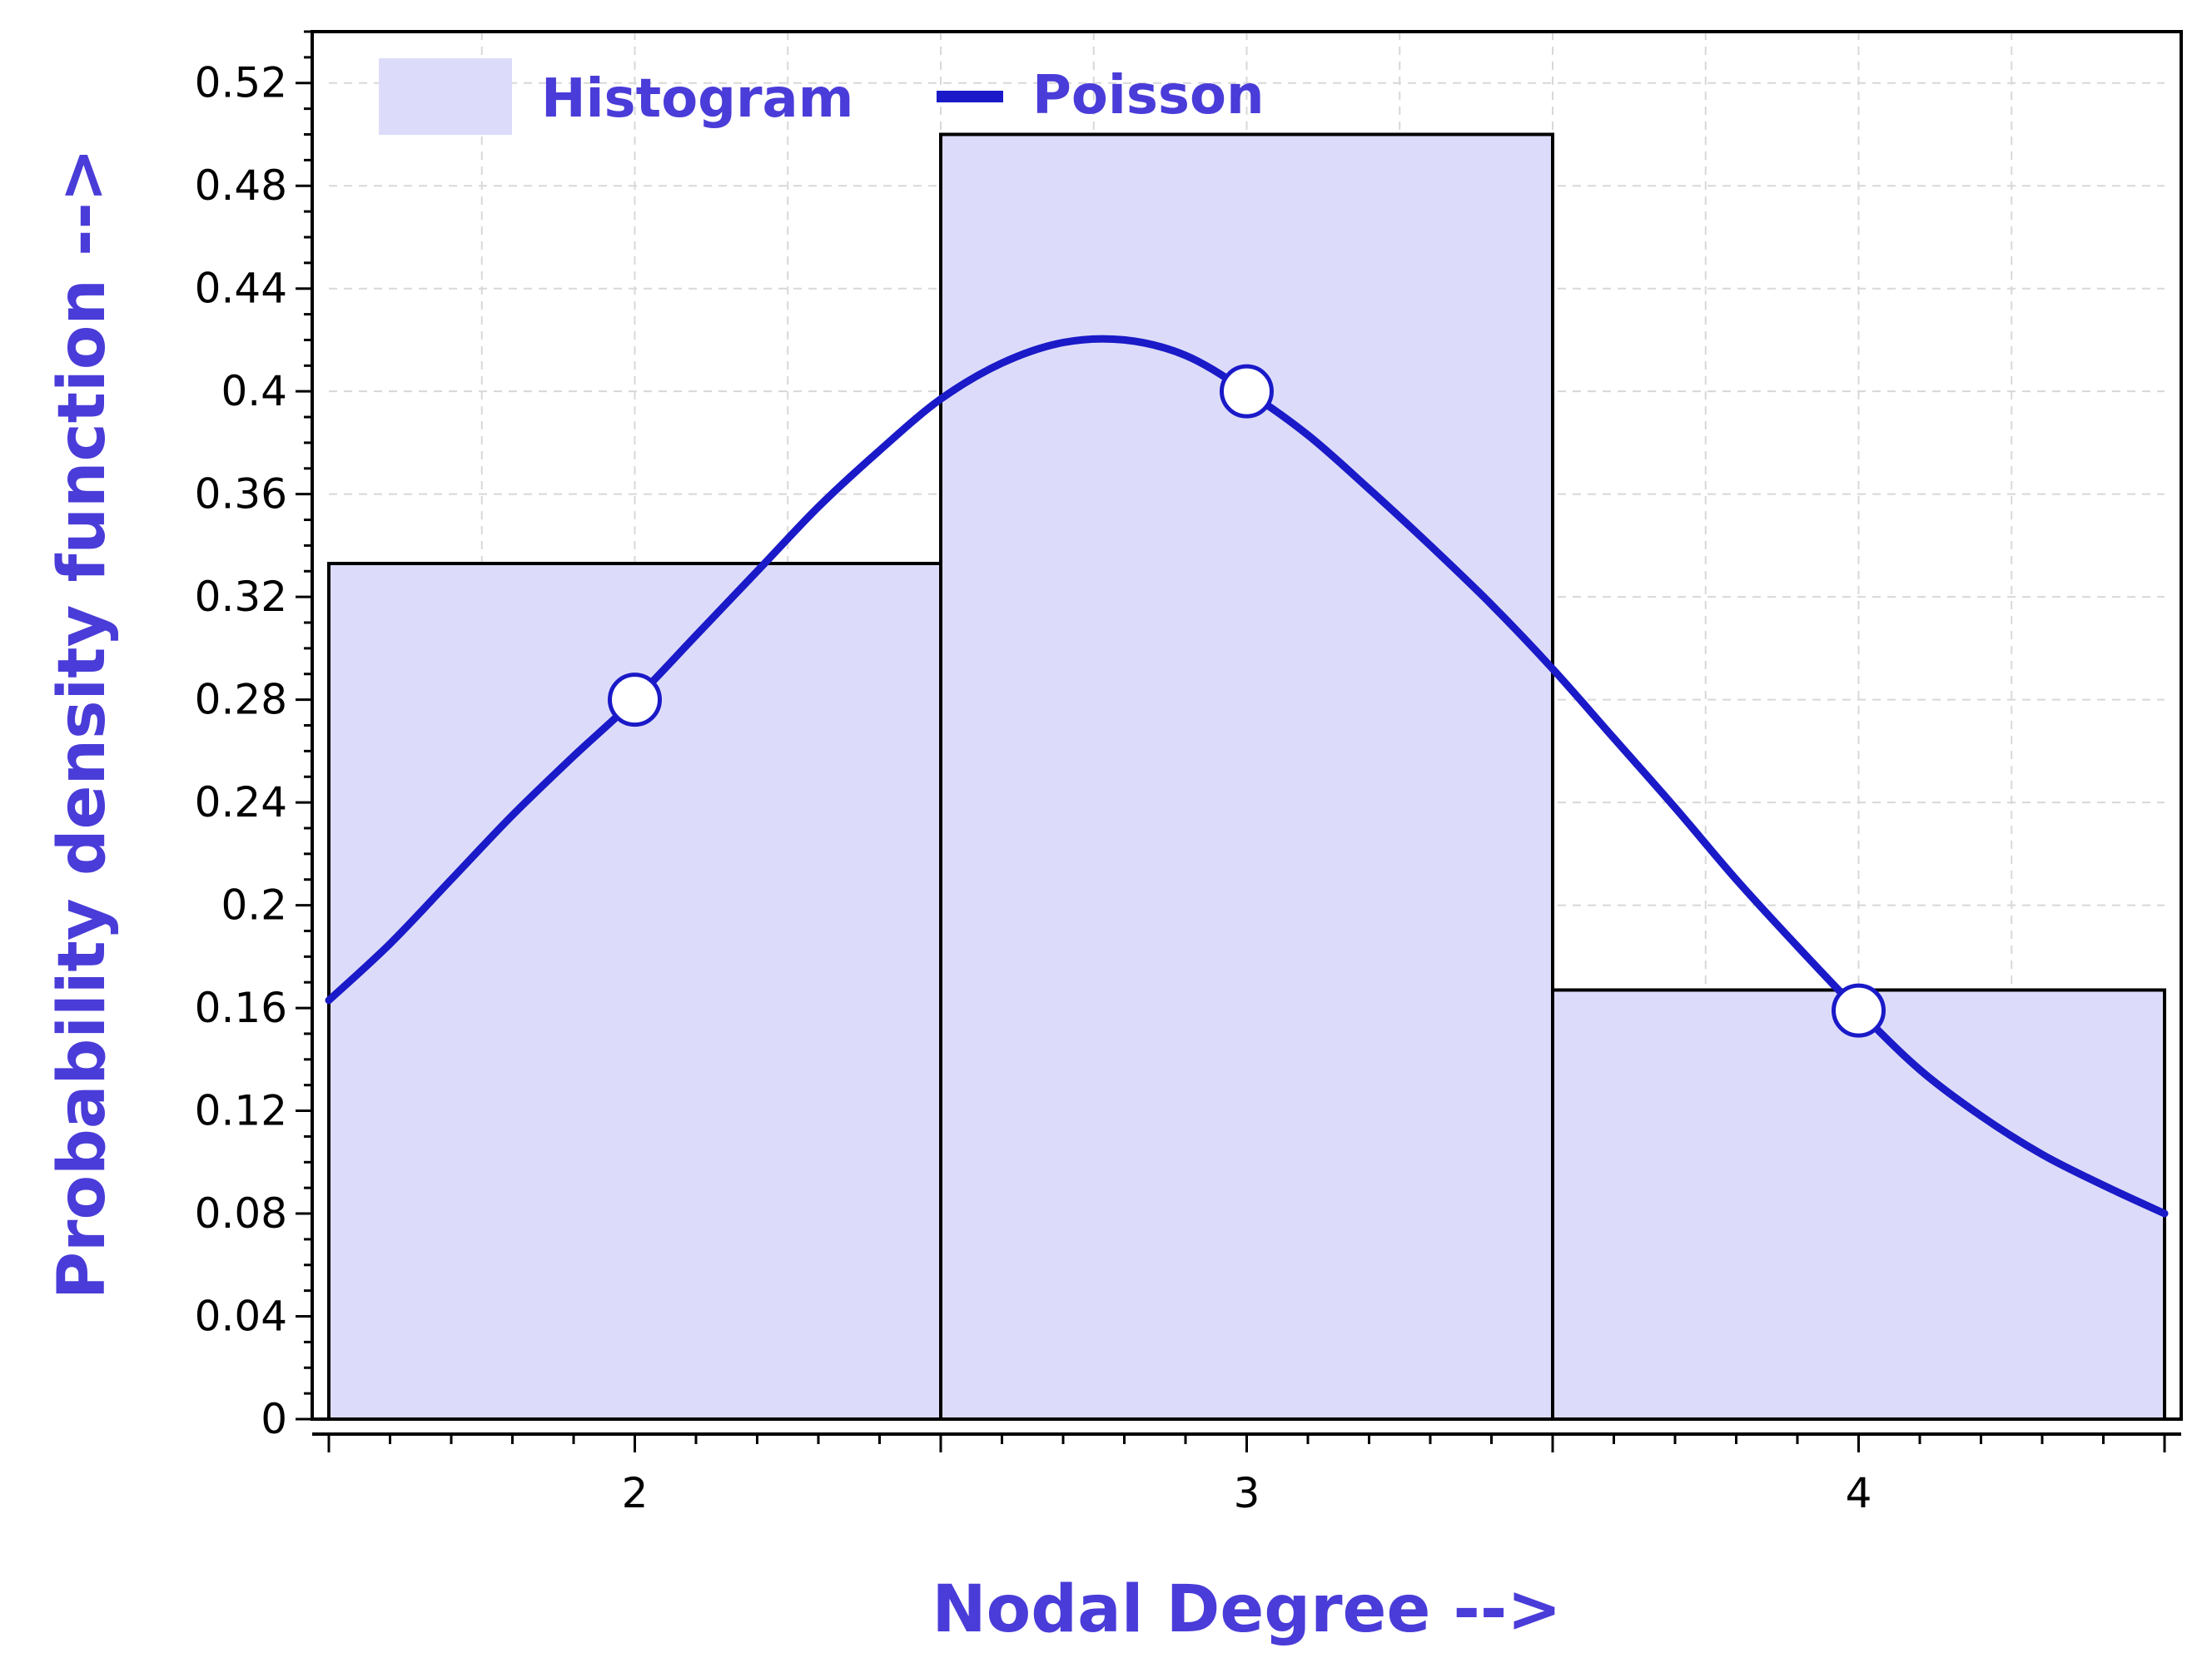 Image resolution: width=2212 pixels, height=1658 pixels. What do you see at coordinates (1247, 1493) in the screenshot?
I see `x-tick-label: 3` at bounding box center [1247, 1493].